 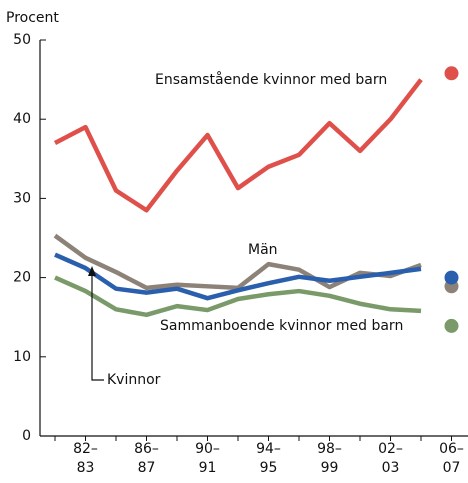 What do you see at coordinates (390, 458) in the screenshot?
I see `x-tick-label: 02–03` at bounding box center [390, 458].